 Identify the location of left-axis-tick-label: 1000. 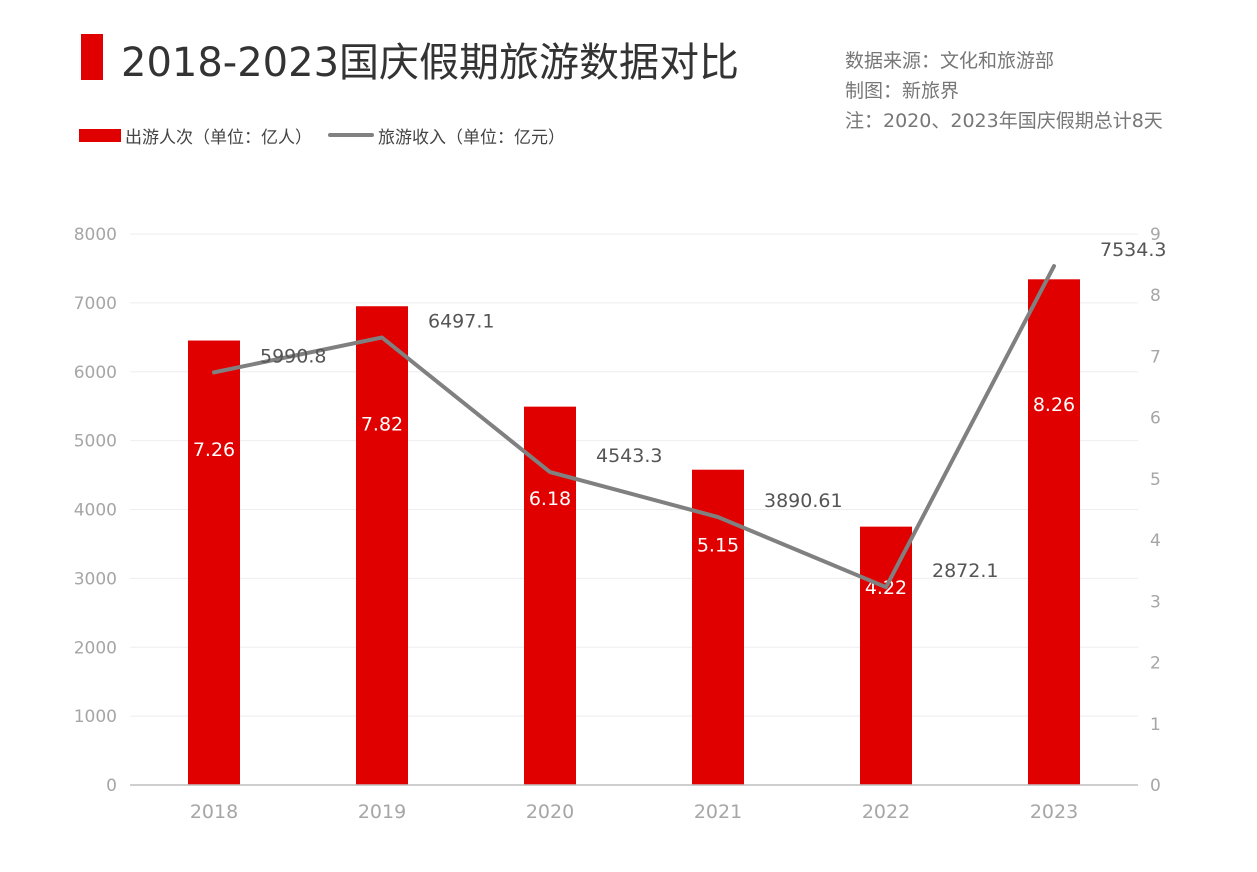
(95, 717).